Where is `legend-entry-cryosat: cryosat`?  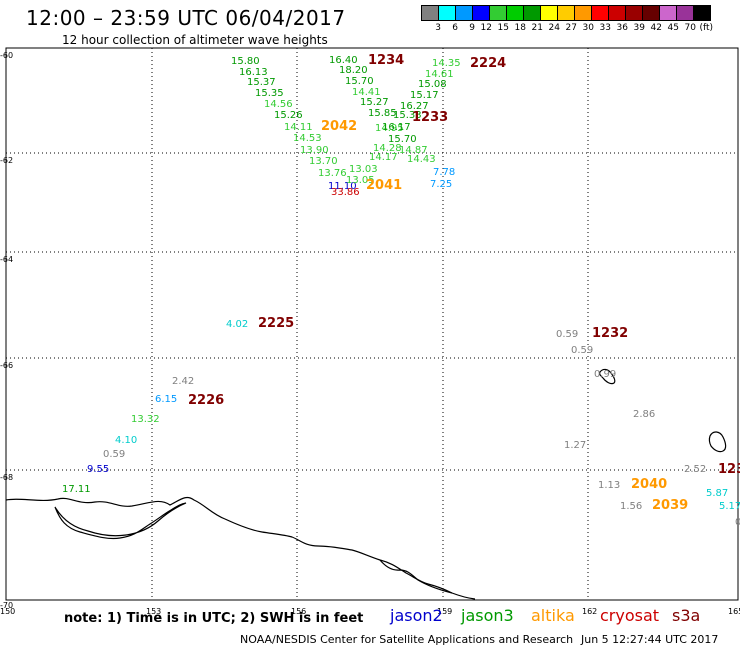 legend-entry-cryosat: cryosat is located at coordinates (630, 615).